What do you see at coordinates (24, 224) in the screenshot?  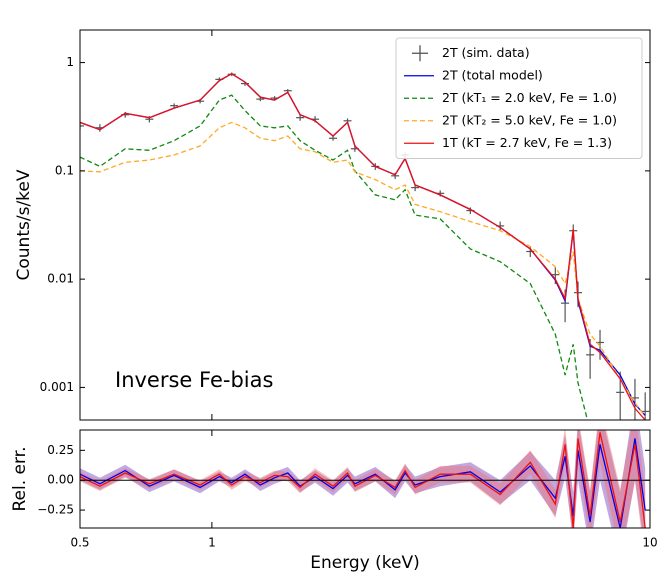 I see `y-axis-label: Counts/s/keV` at bounding box center [24, 224].